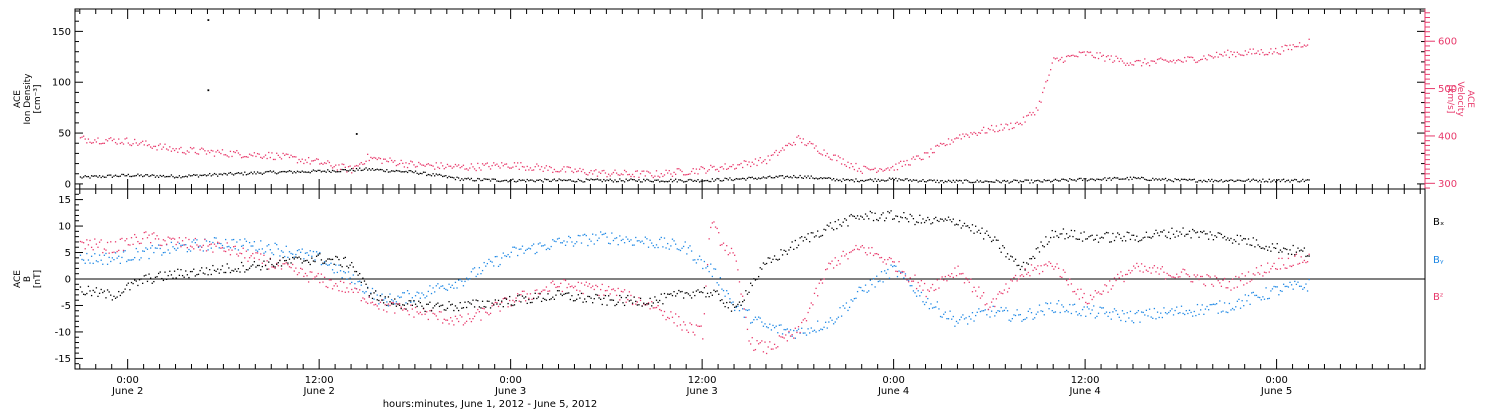 This screenshot has width=1500, height=410. I want to click on top-right-label-line-3: [km/s], so click(1450, 99).